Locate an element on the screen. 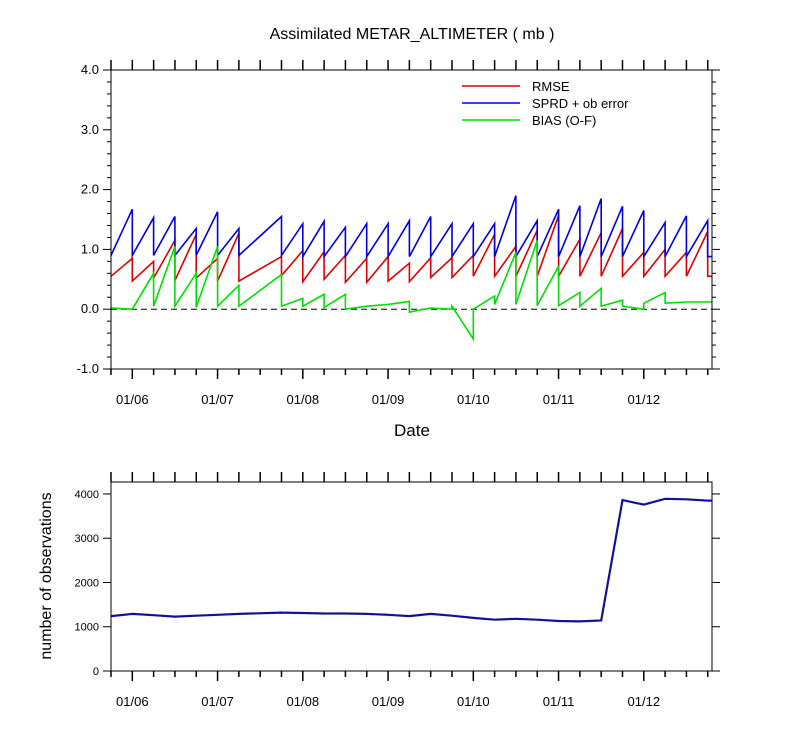 The image size is (800, 755). top-y-tick-label: 1.0 is located at coordinates (90, 248).